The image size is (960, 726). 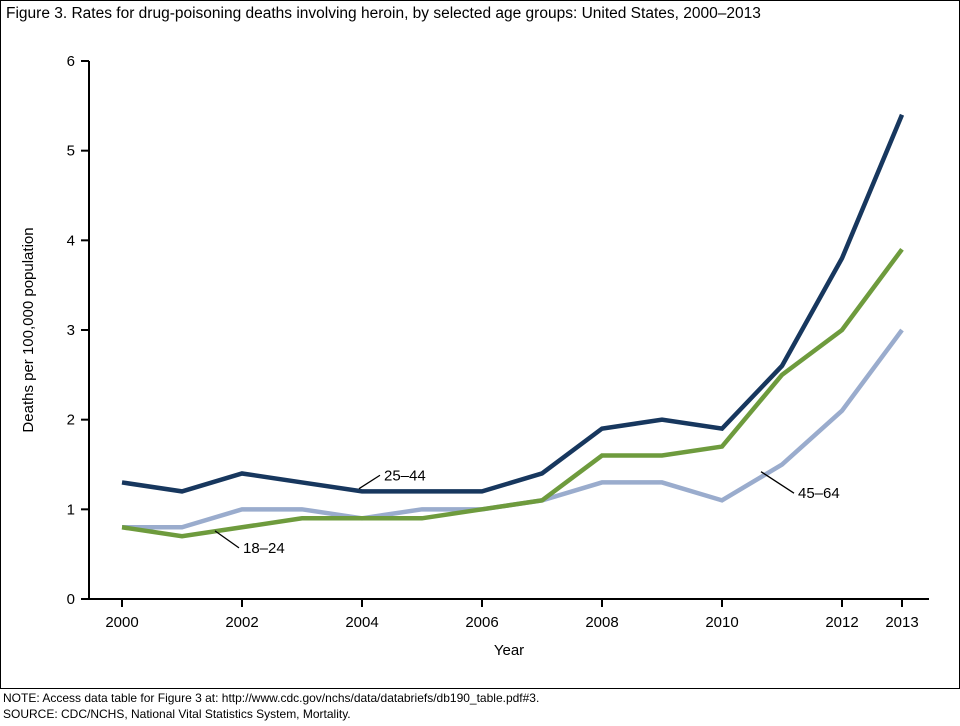 I want to click on x-tick-label: 2006, so click(x=481, y=622).